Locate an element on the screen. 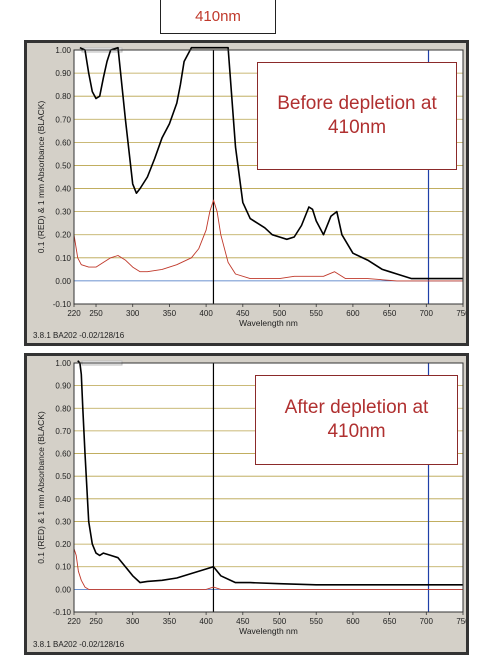  annotation-before: Before depletion at 410nm is located at coordinates (357, 116).